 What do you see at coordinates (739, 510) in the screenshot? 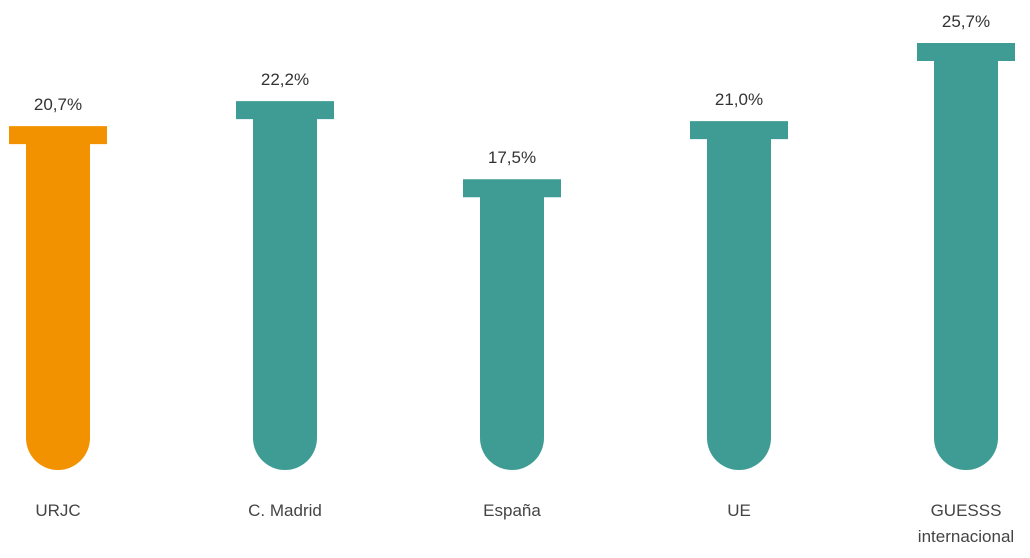
I see `category-label: UE` at bounding box center [739, 510].